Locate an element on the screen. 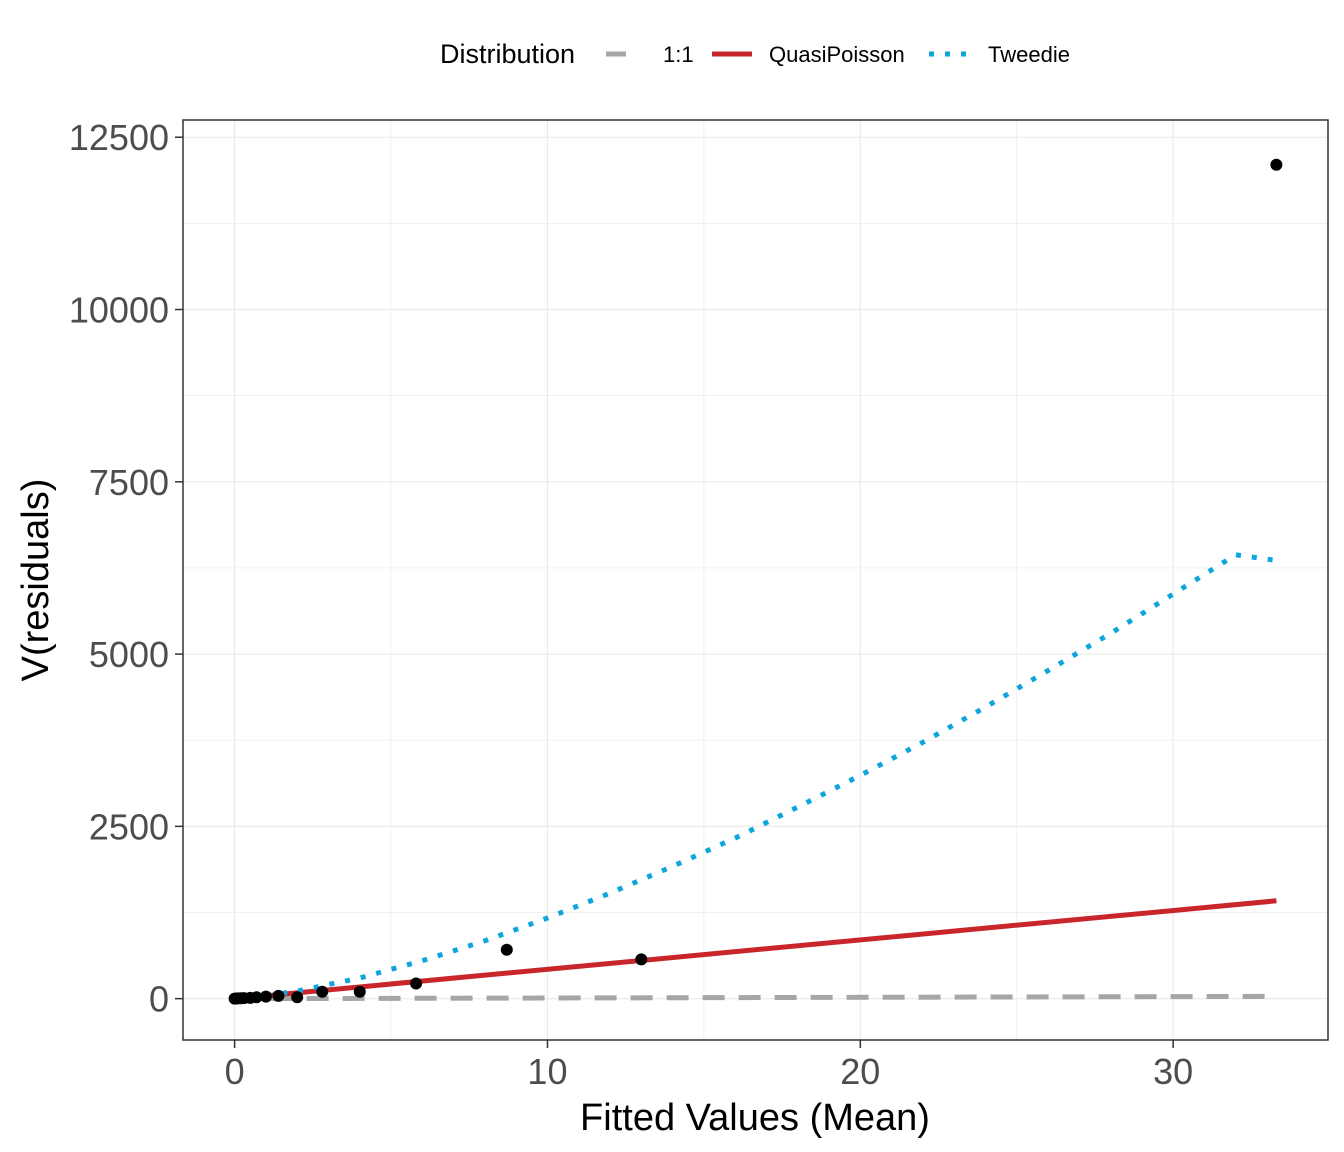 This screenshot has width=1344, height=1152. legend-title: Distribution is located at coordinates (507, 54).